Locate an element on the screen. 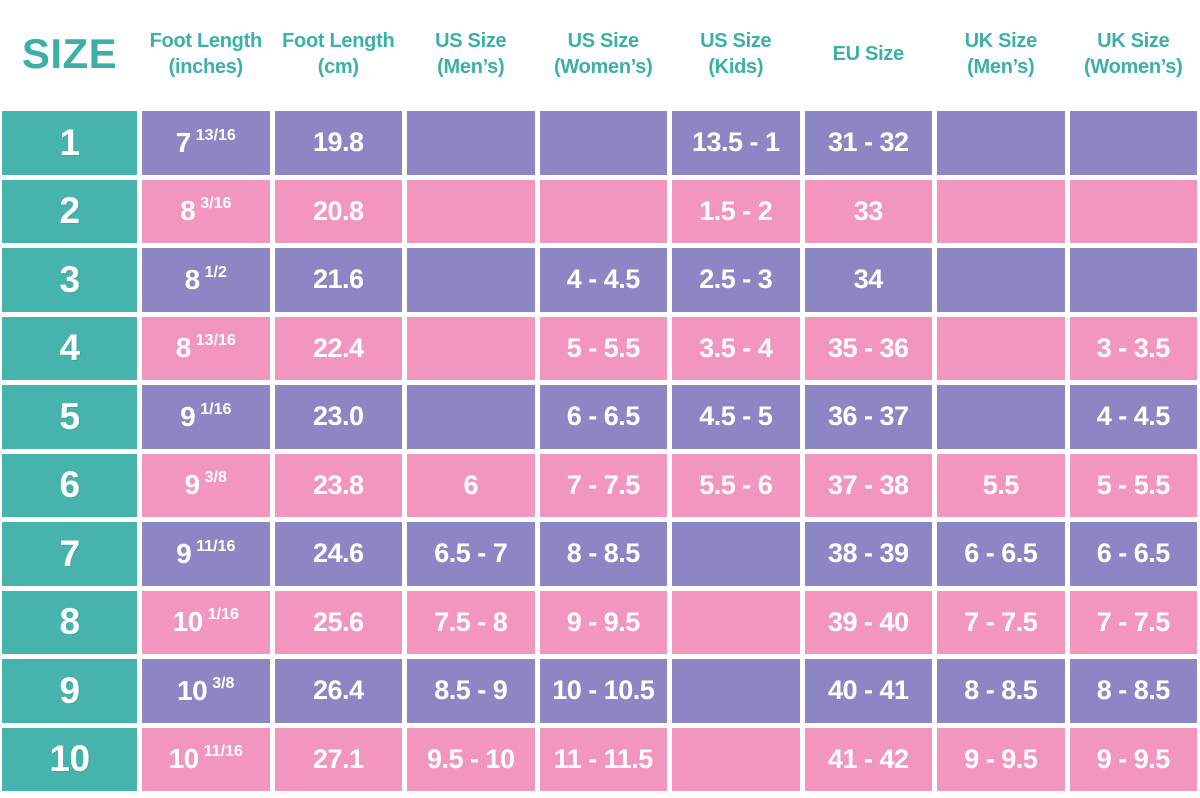  cell-foot-length-inches: 10 3/8 is located at coordinates (206, 691).